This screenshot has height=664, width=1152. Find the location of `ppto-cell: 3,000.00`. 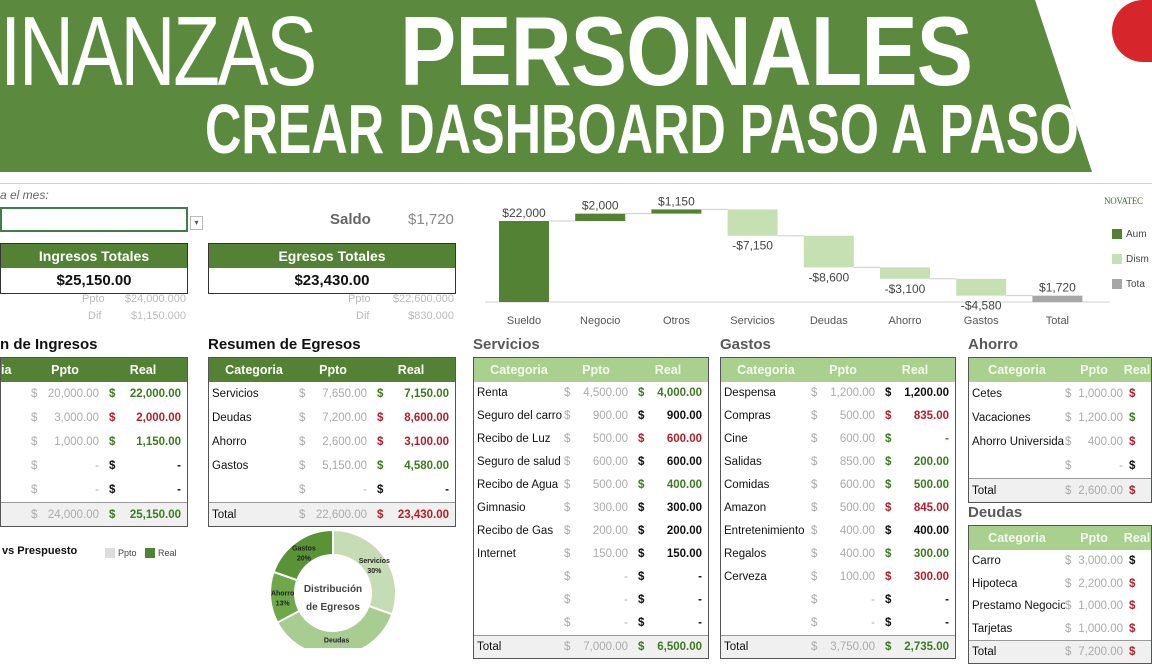

ppto-cell: 3,000.00 is located at coordinates (76, 418).